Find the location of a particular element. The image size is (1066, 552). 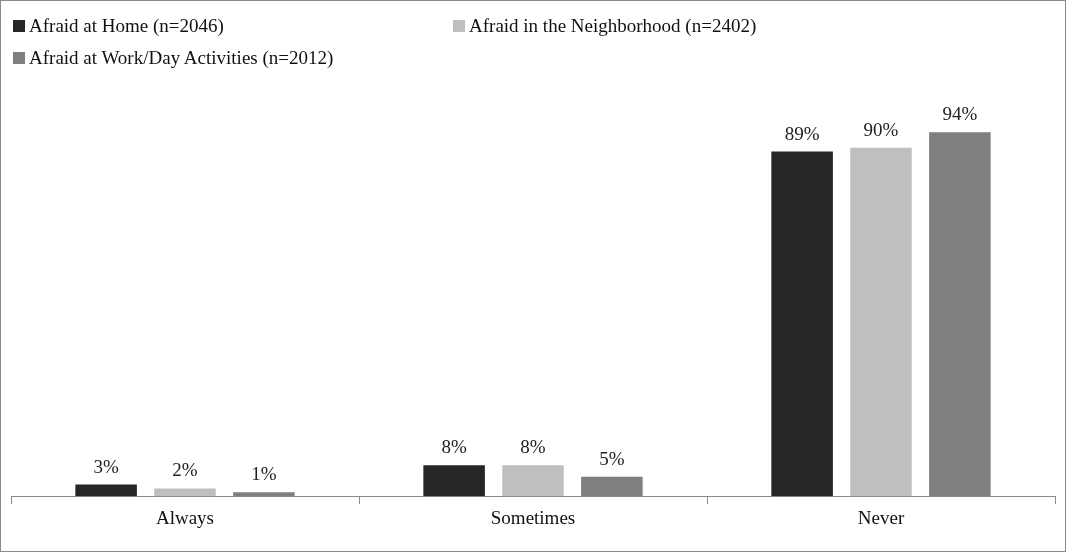

legend-label: Afraid at Work/Day Activities (n=2012) is located at coordinates (181, 58).